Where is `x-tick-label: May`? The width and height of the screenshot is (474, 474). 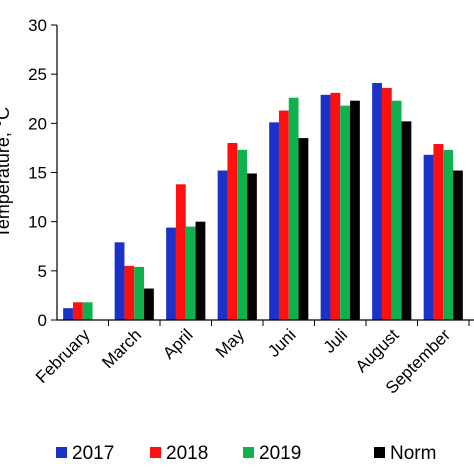 x-tick-label: May is located at coordinates (230, 343).